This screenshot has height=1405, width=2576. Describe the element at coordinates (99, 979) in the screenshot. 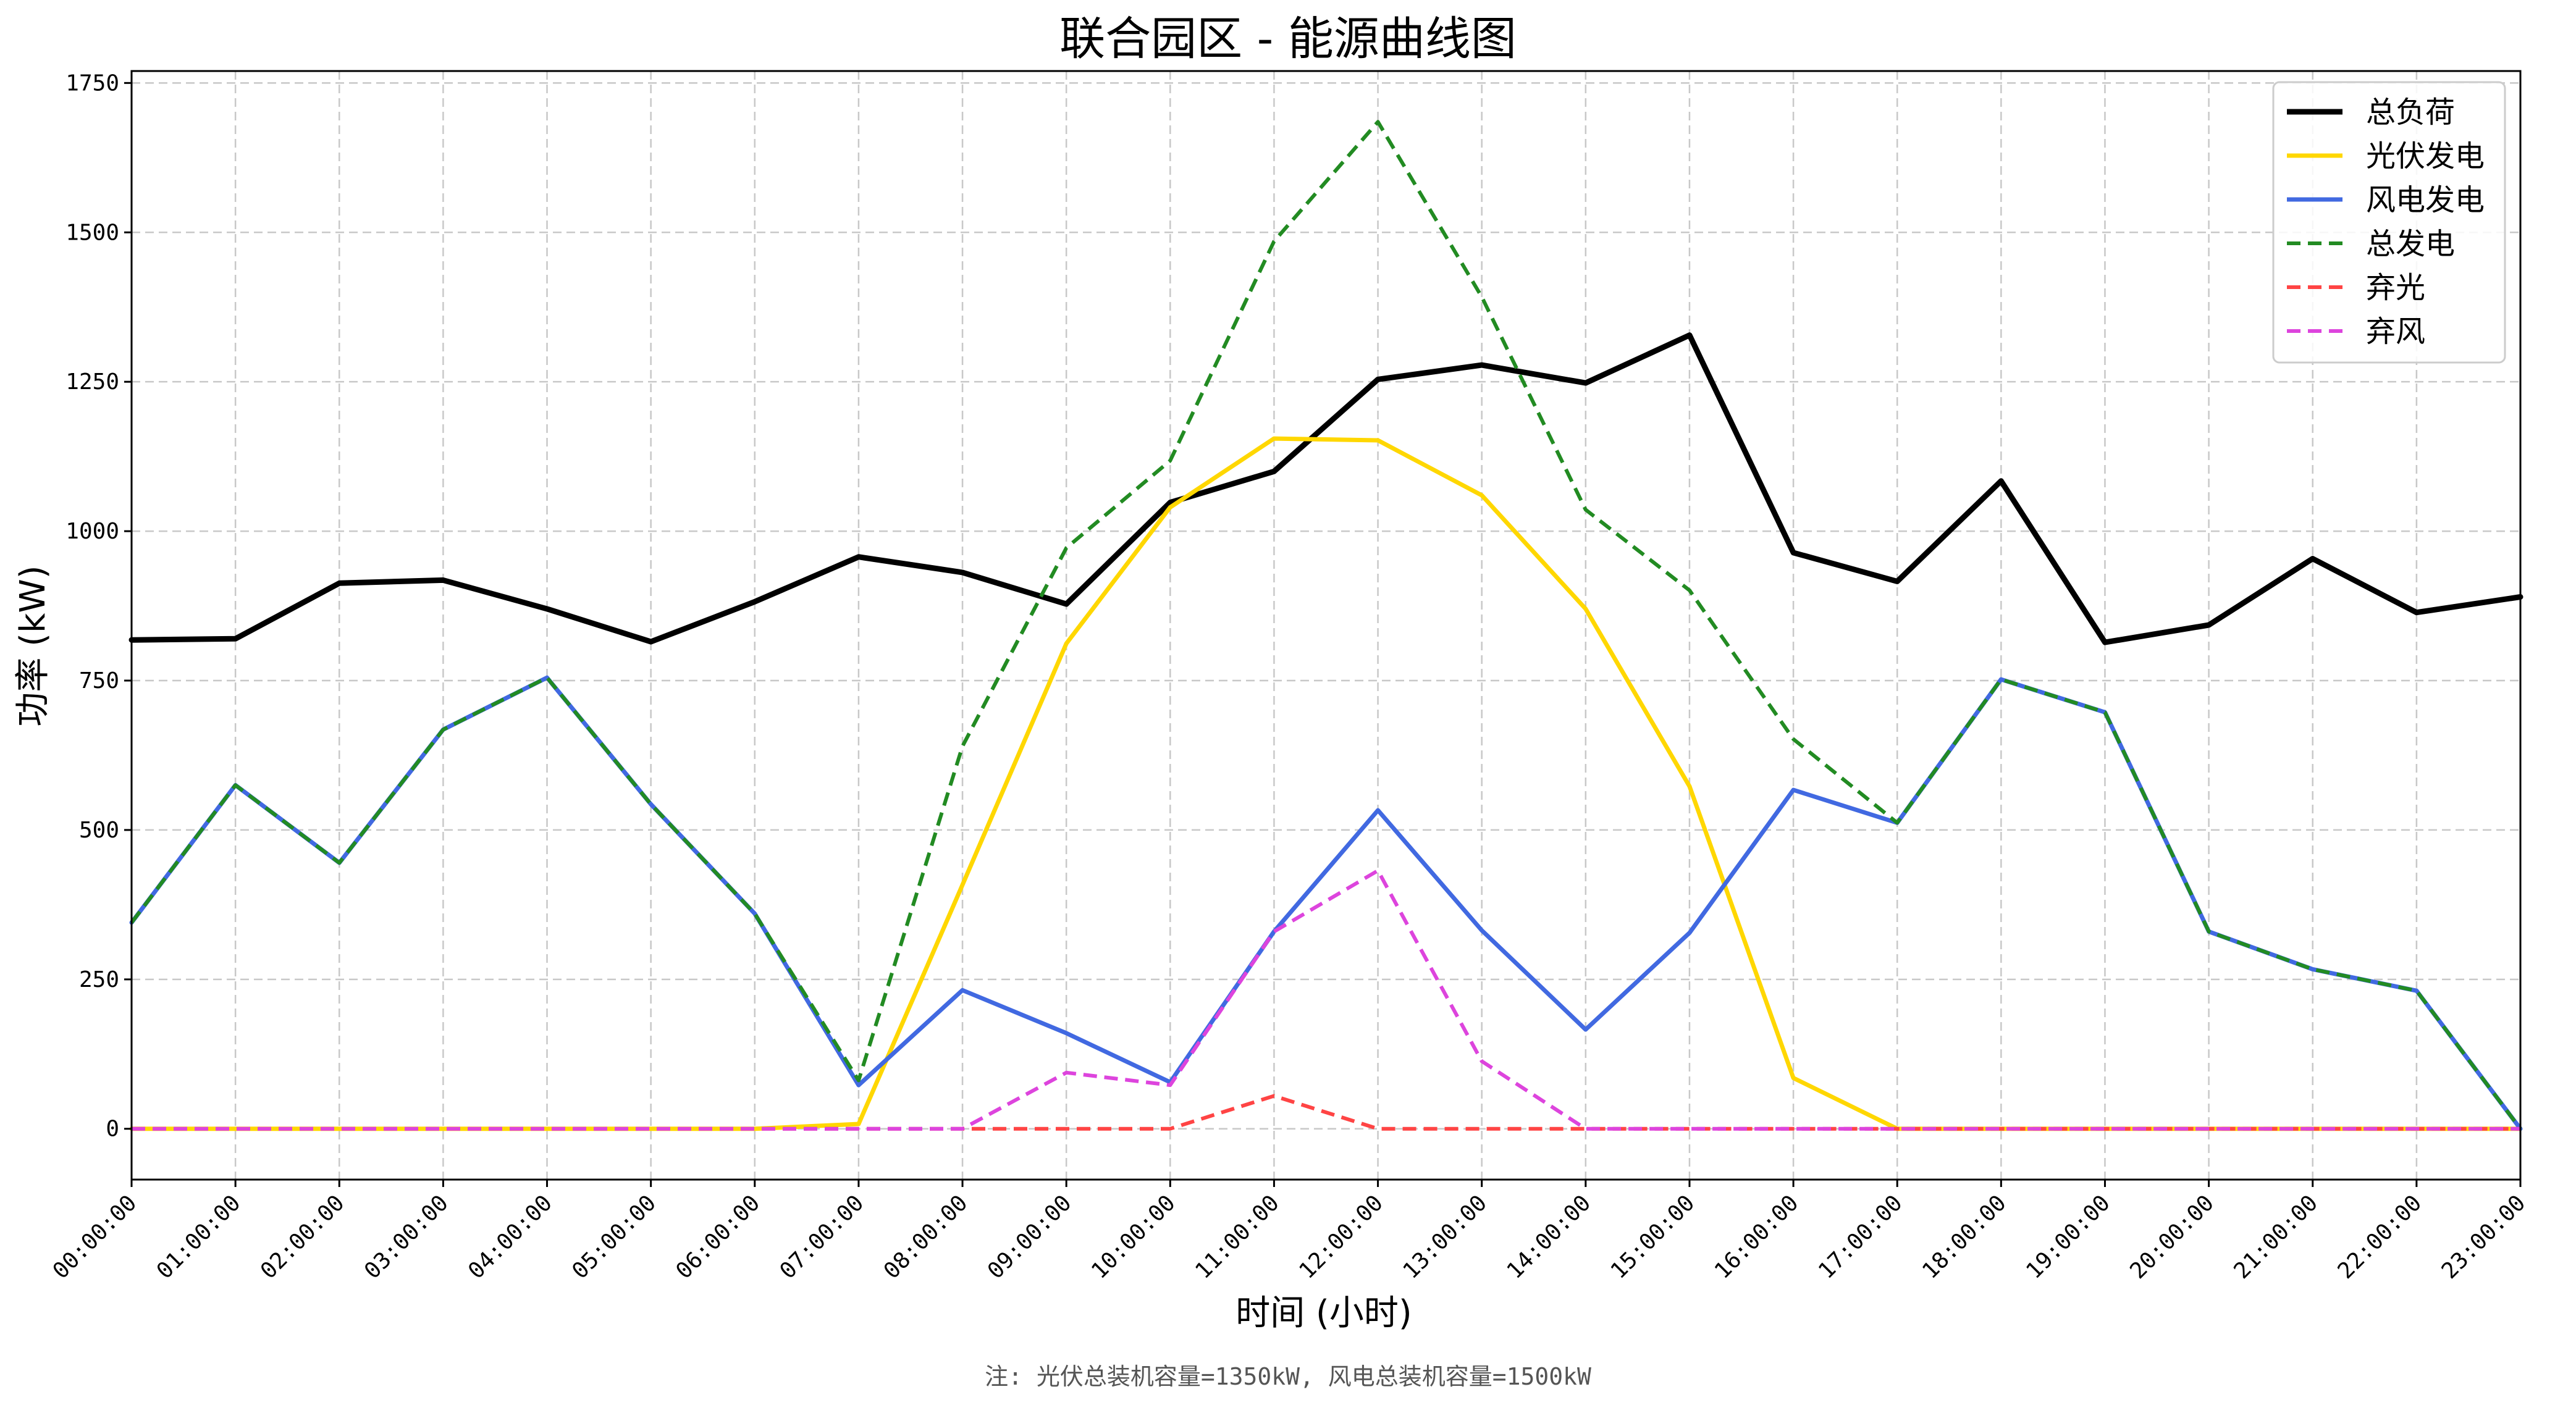

I see `y-tick-label: 250` at that location.